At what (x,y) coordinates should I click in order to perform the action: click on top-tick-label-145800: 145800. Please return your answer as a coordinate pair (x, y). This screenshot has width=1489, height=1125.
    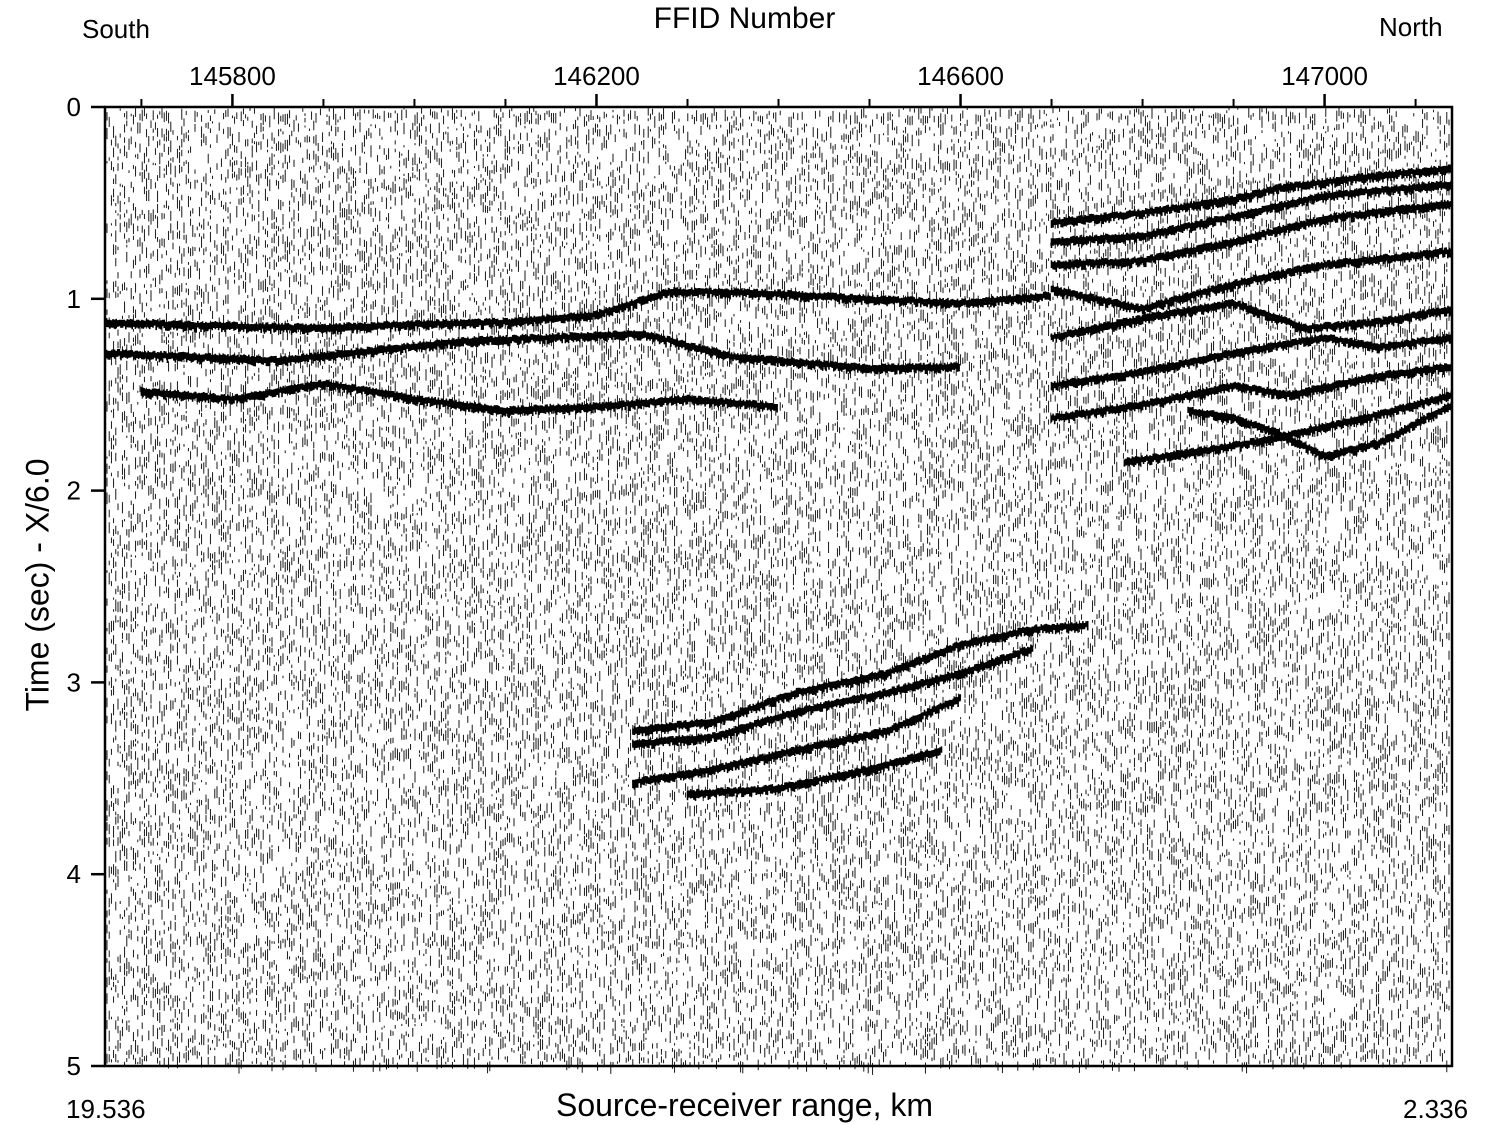
    Looking at the image, I should click on (232, 76).